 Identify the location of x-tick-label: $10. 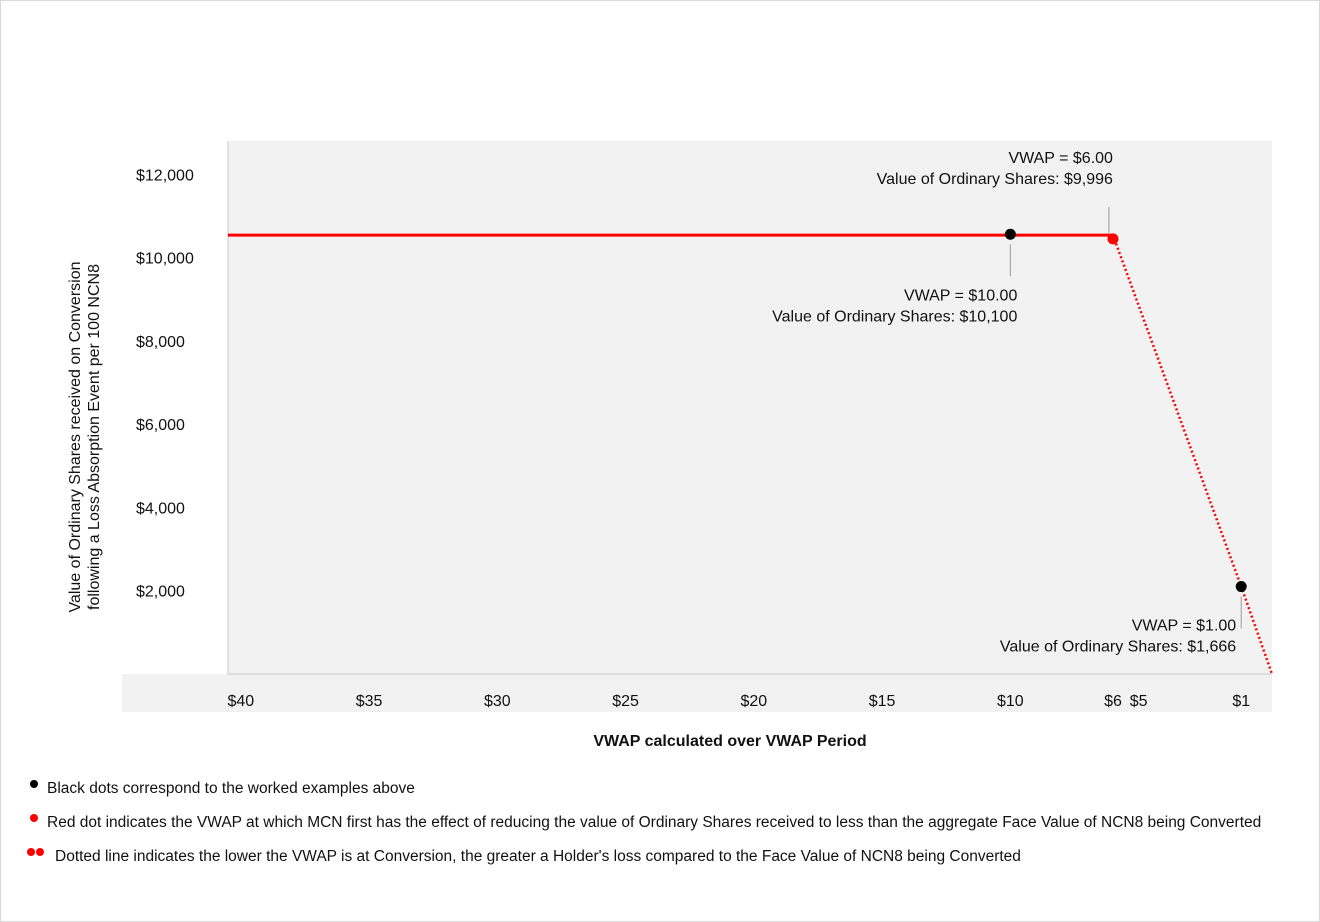
(1010, 701).